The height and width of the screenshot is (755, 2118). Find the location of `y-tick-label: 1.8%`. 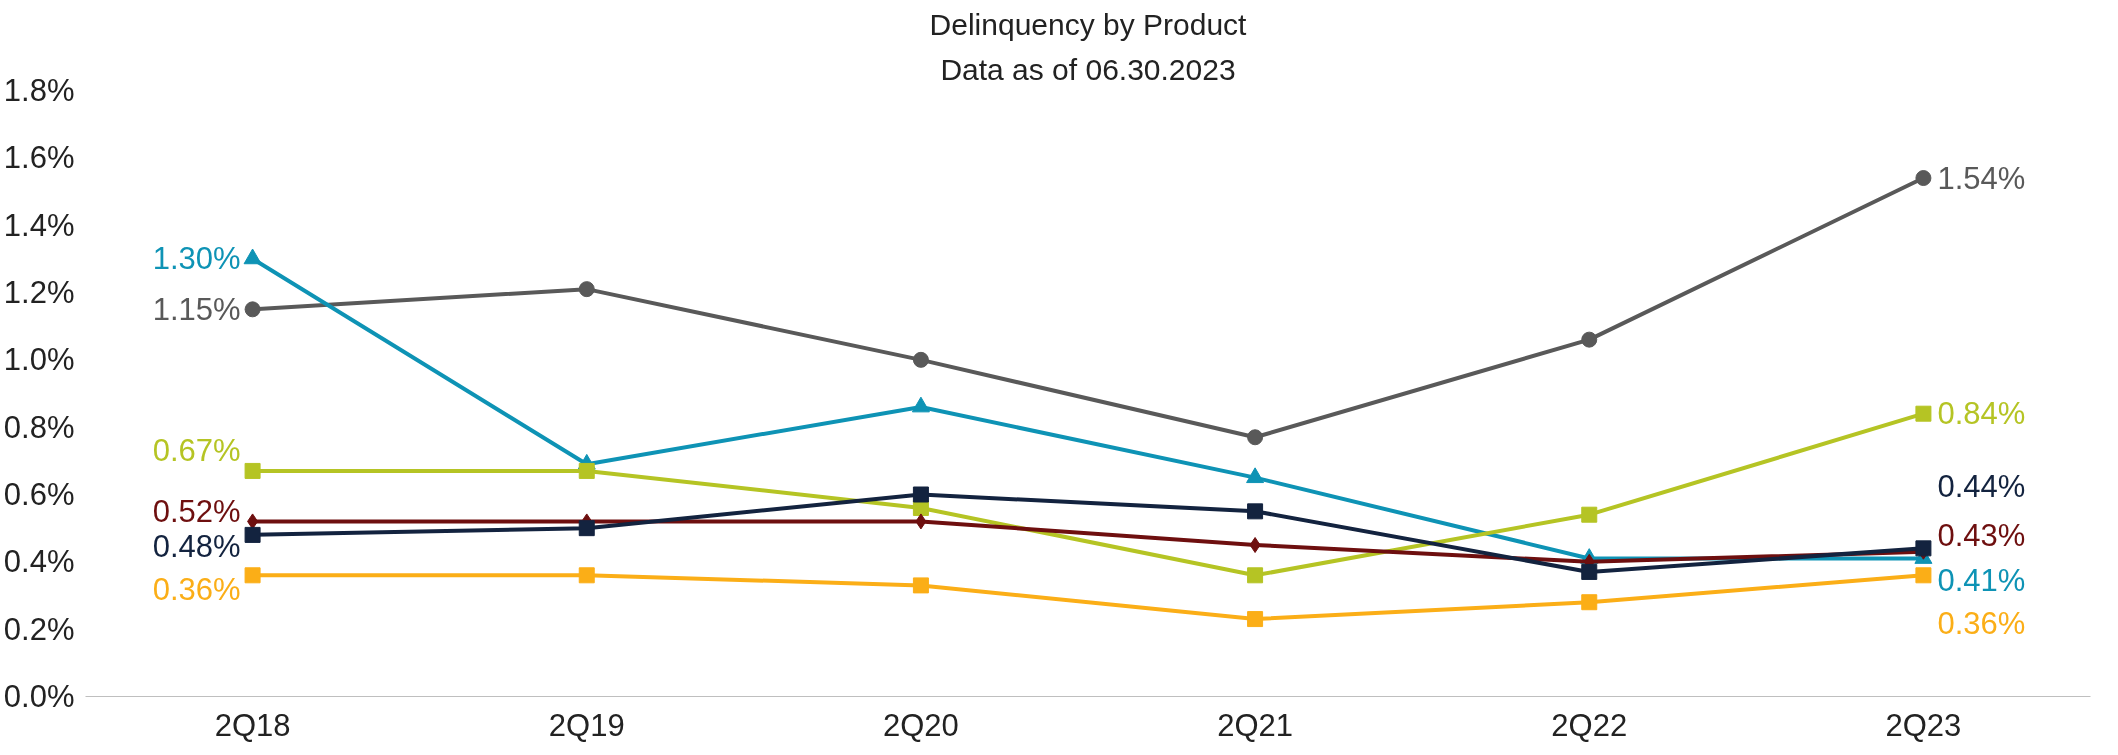

y-tick-label: 1.8% is located at coordinates (39, 90).